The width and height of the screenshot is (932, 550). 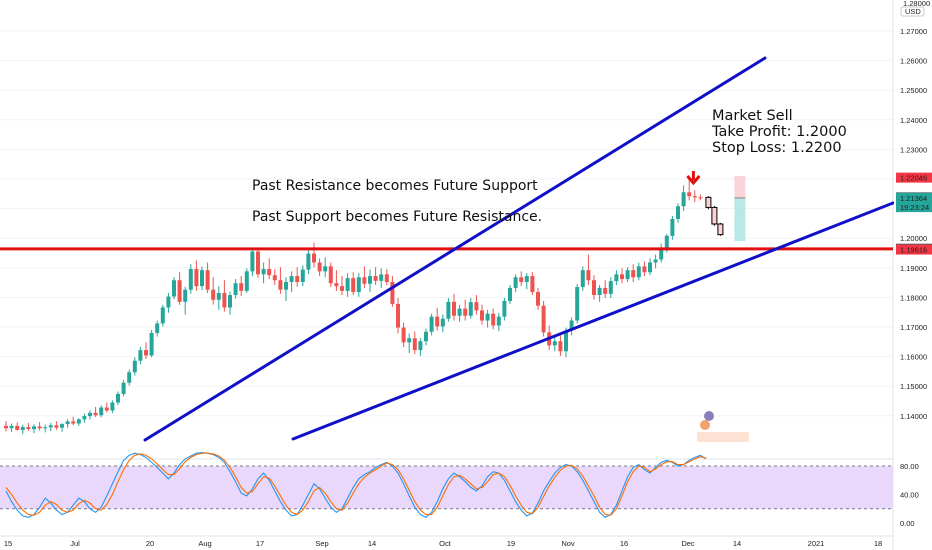 I want to click on price-label-bg, so click(x=914, y=197).